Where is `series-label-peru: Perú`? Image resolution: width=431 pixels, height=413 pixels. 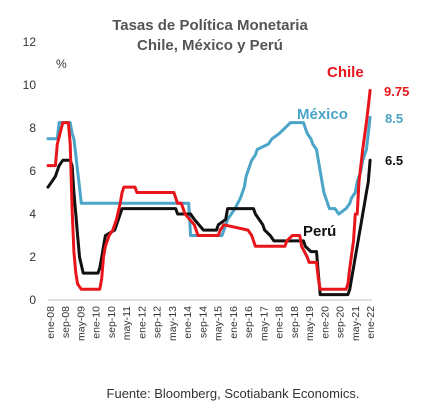
series-label-peru: Perú is located at coordinates (319, 231).